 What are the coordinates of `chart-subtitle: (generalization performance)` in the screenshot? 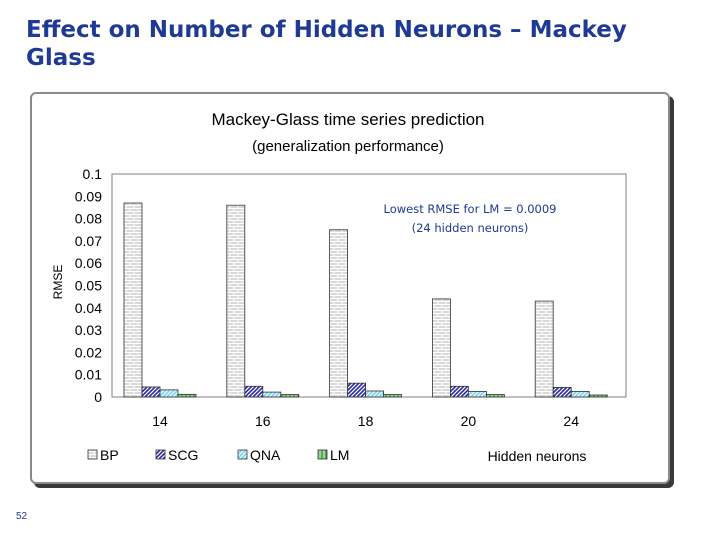 It's located at (348, 146).